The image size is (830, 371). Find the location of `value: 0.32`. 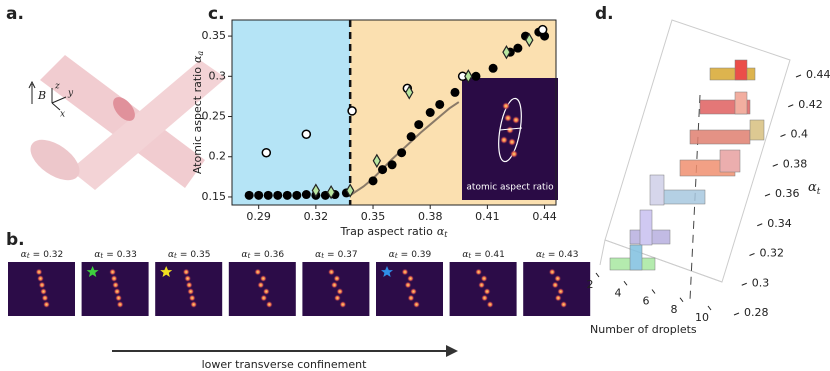

value: 0.32 is located at coordinates (53, 255).